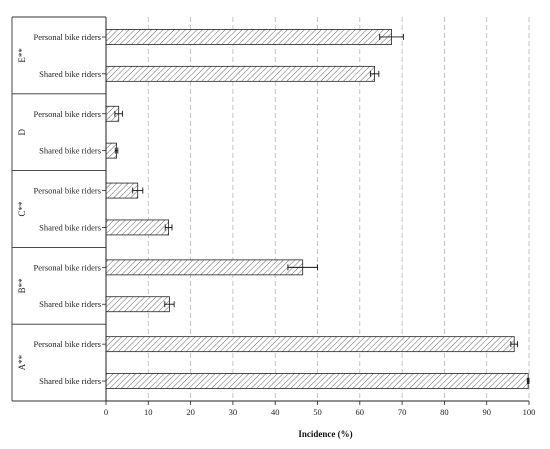 This screenshot has width=550, height=449. What do you see at coordinates (486, 412) in the screenshot?
I see `x-tick-label: 90` at bounding box center [486, 412].